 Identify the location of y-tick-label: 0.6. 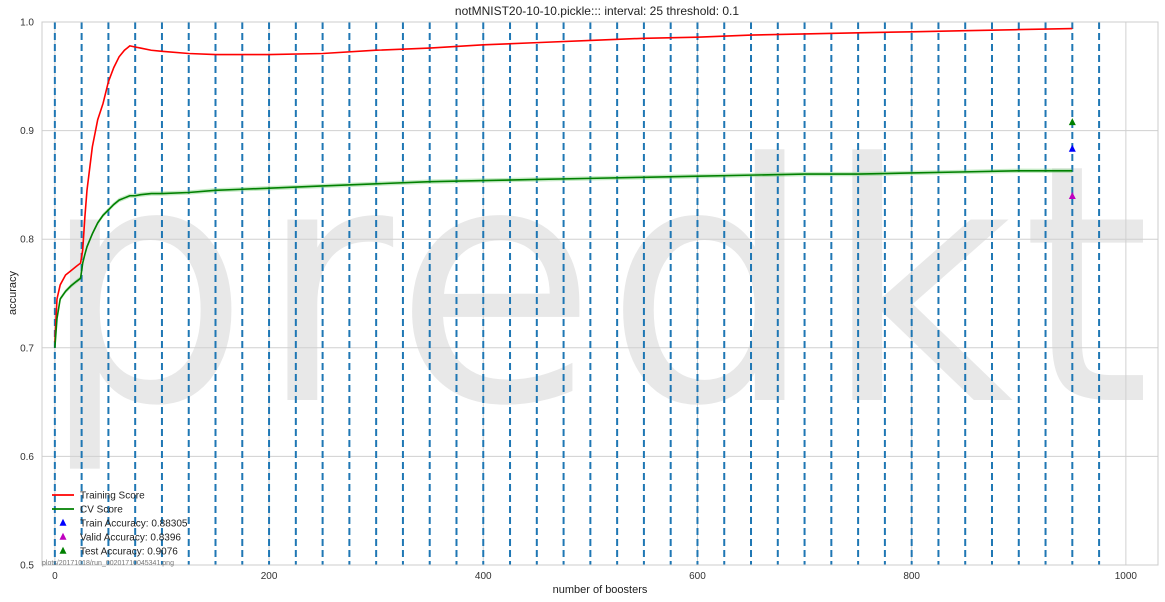
(27, 457).